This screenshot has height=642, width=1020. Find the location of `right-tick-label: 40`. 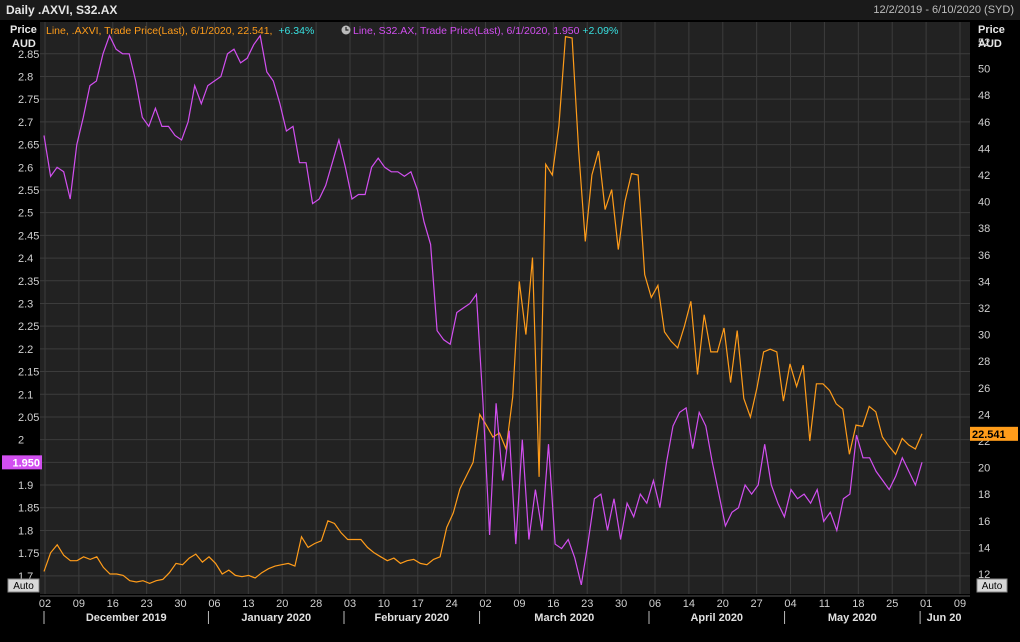

right-tick-label: 40 is located at coordinates (984, 203).